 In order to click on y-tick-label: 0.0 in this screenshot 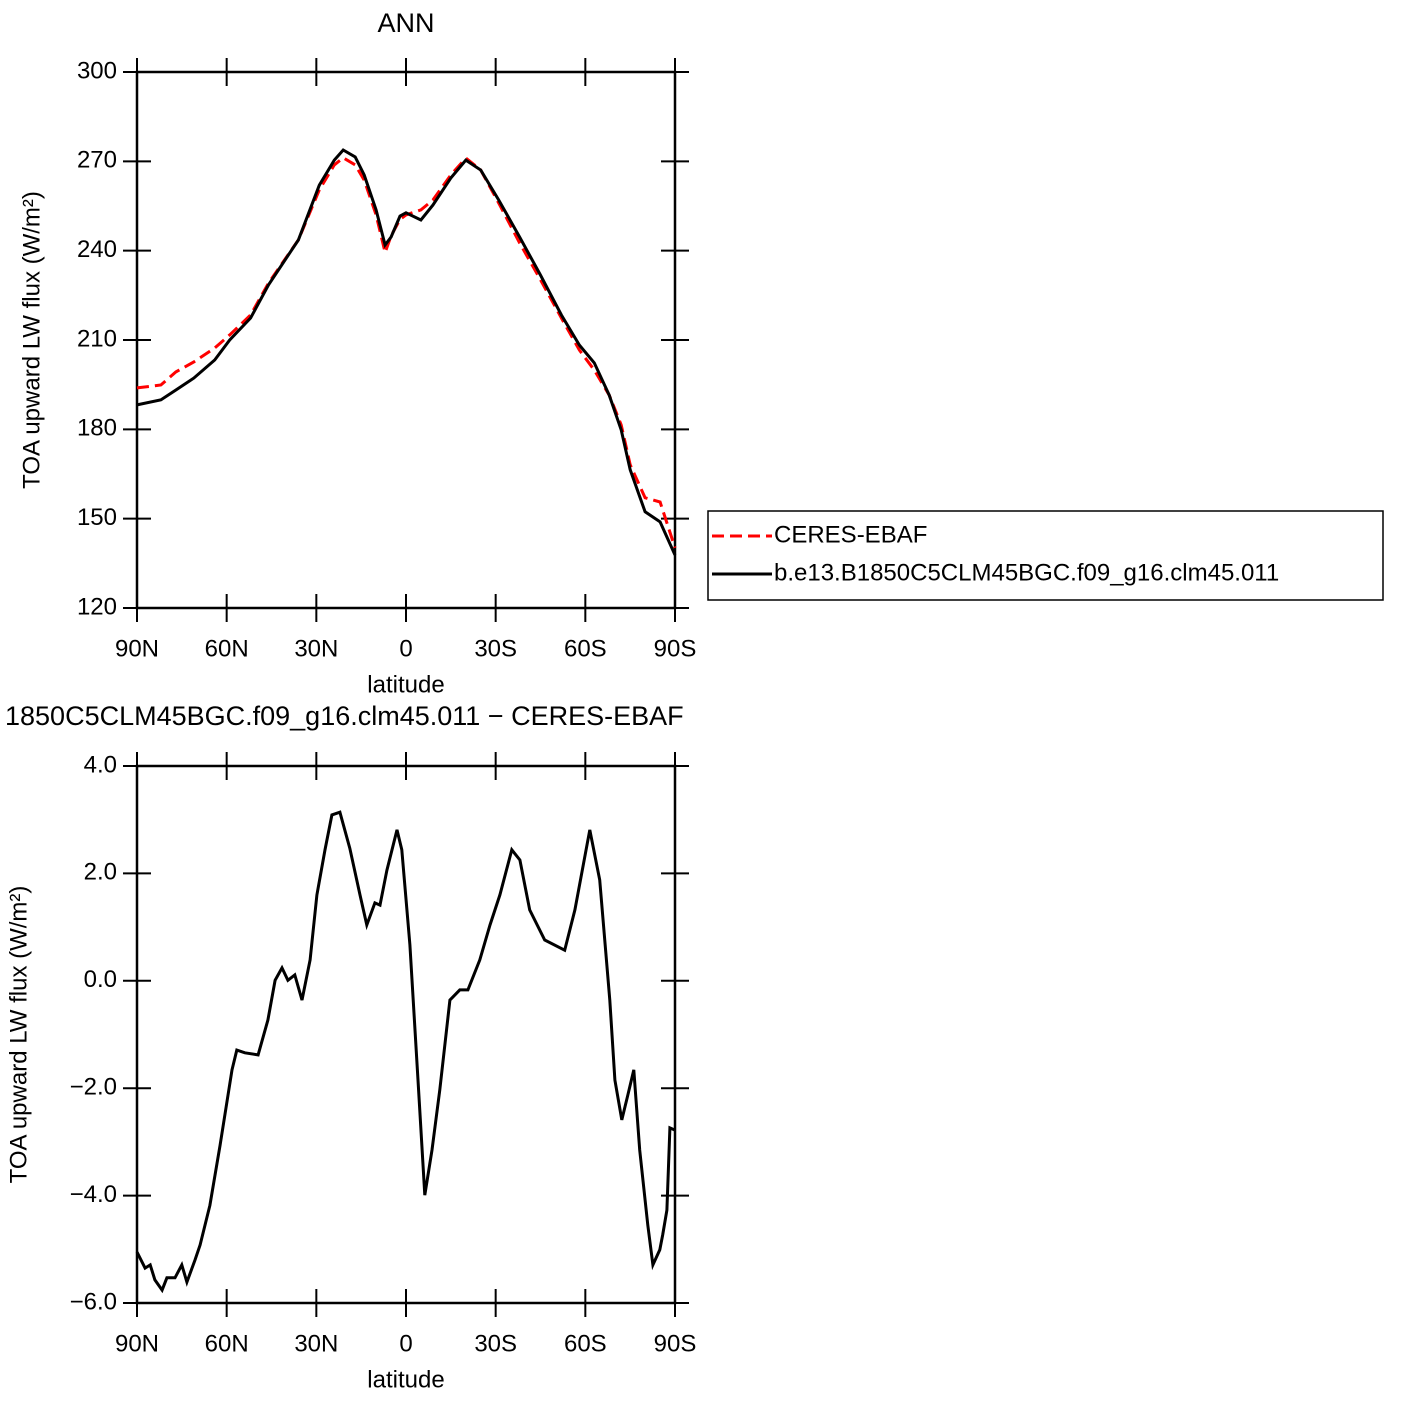, I will do `click(100, 979)`.